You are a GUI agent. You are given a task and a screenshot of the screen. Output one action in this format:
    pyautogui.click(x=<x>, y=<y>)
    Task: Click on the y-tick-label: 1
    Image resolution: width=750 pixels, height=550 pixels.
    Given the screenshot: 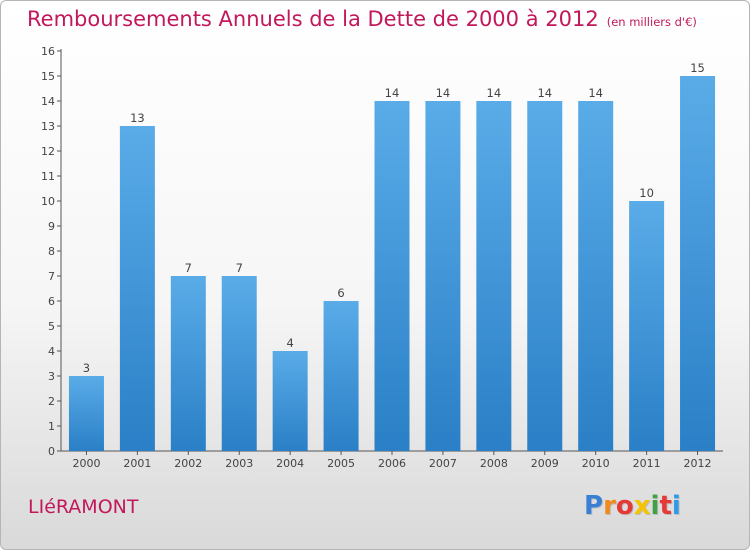 What is the action you would take?
    pyautogui.click(x=51, y=426)
    